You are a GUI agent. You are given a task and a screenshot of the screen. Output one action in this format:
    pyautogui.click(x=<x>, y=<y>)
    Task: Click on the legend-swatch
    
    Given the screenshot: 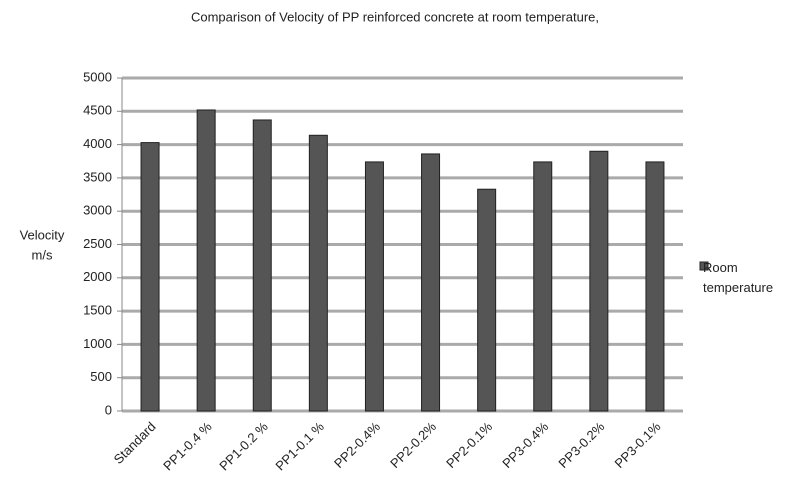 What is the action you would take?
    pyautogui.click(x=704, y=266)
    